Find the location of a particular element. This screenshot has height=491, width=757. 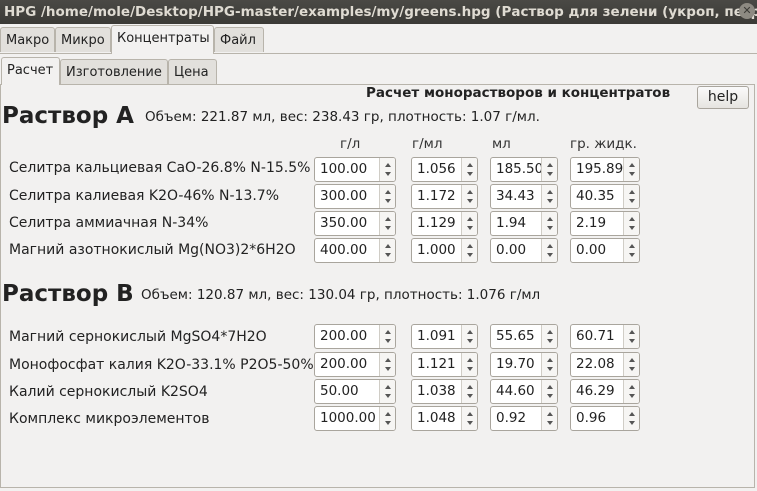

tab-mikro: Микро is located at coordinates (83, 39).